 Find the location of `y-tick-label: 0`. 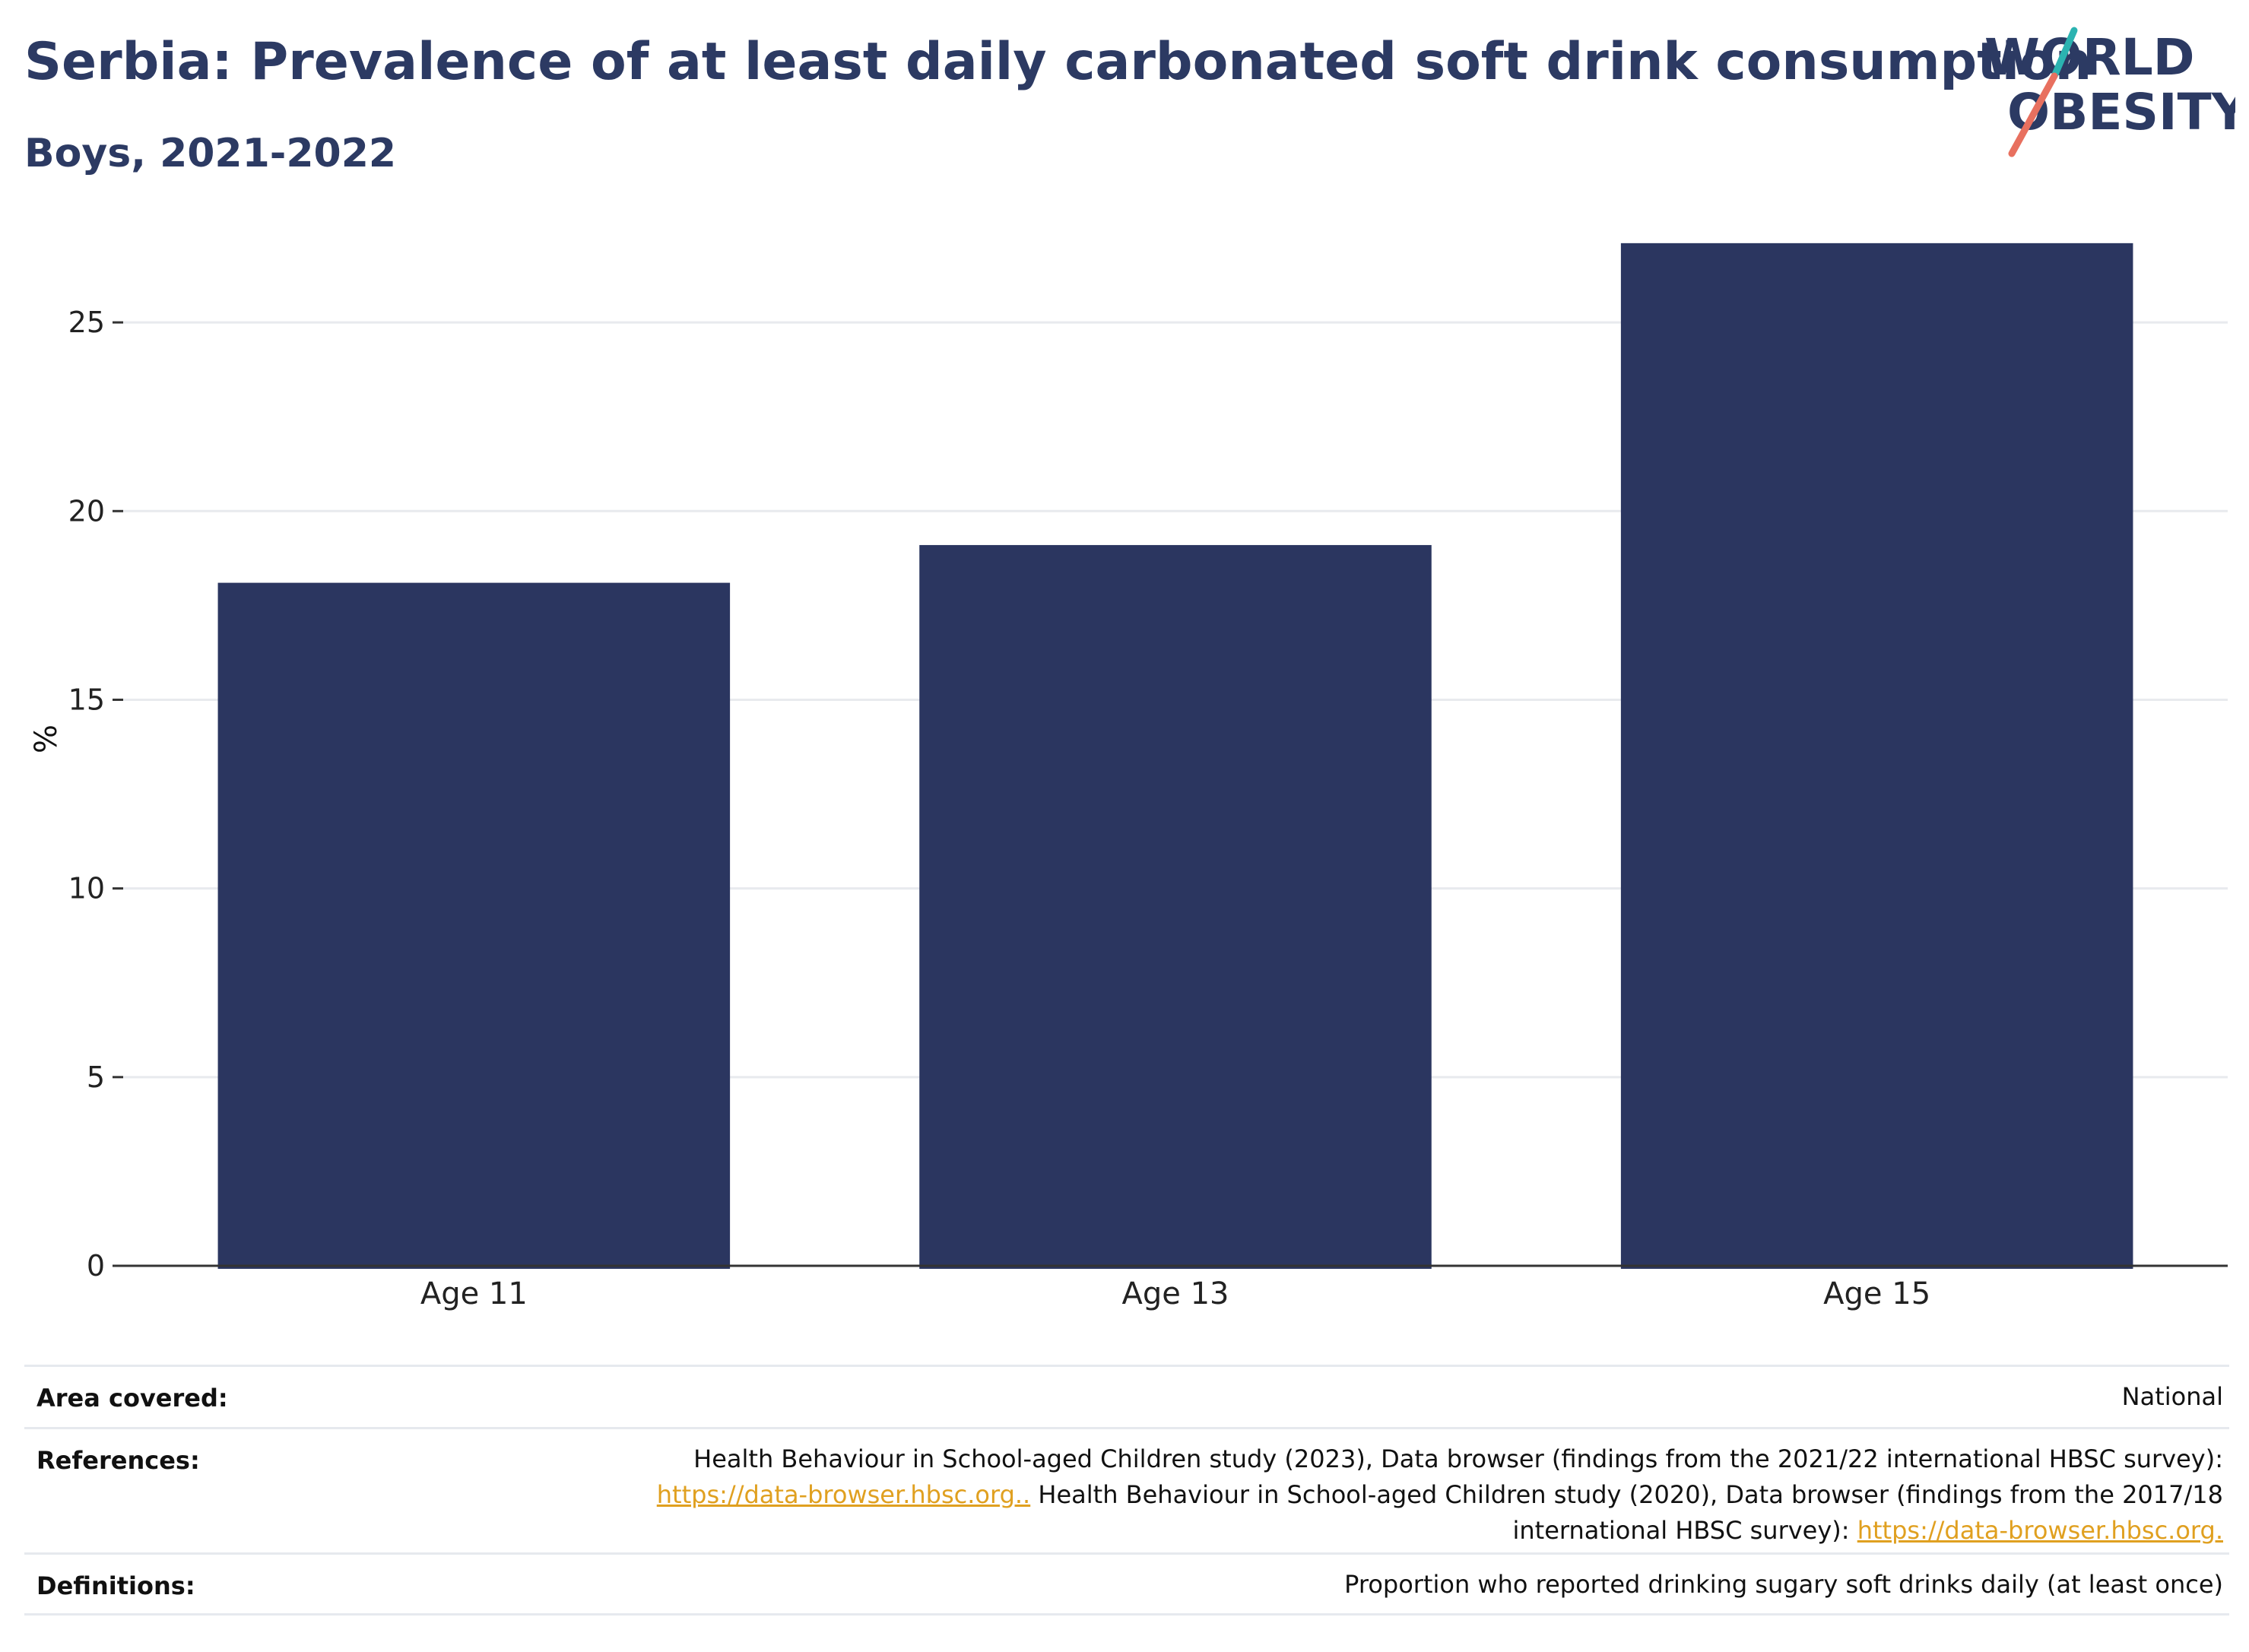

y-tick-label: 0 is located at coordinates (96, 1266).